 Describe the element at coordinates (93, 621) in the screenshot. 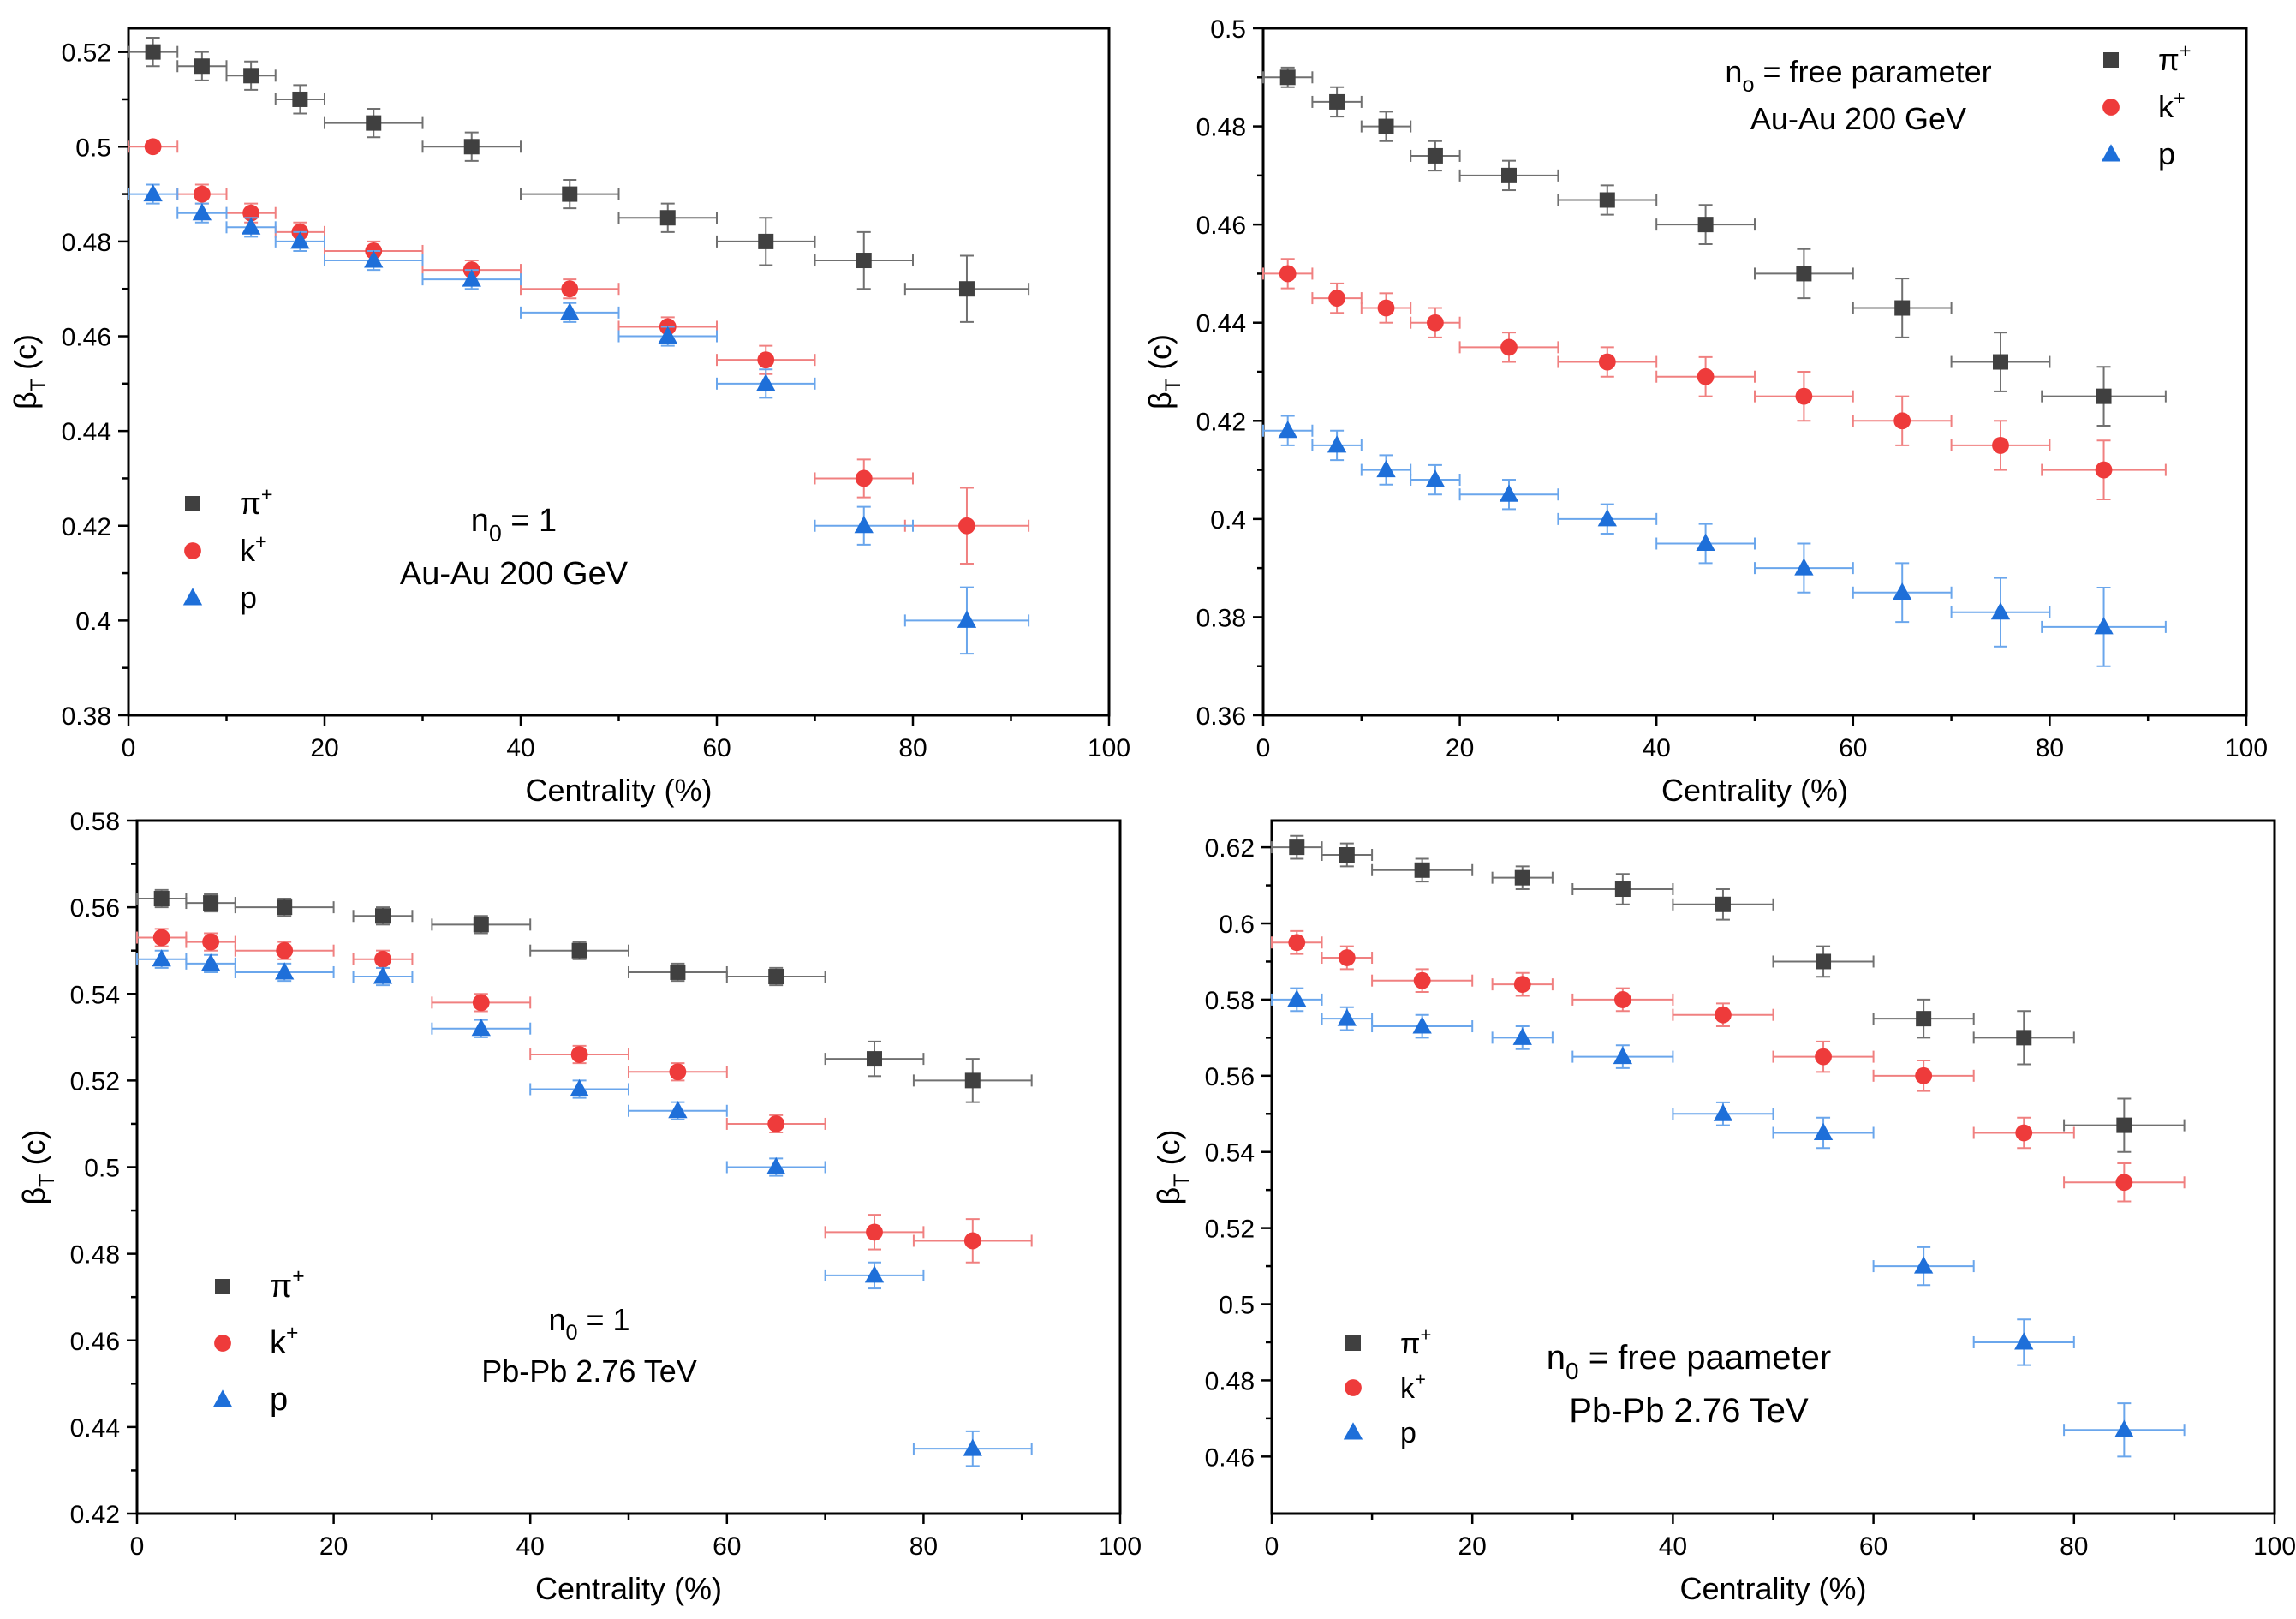

I see `y-tick-label: 0.4` at that location.